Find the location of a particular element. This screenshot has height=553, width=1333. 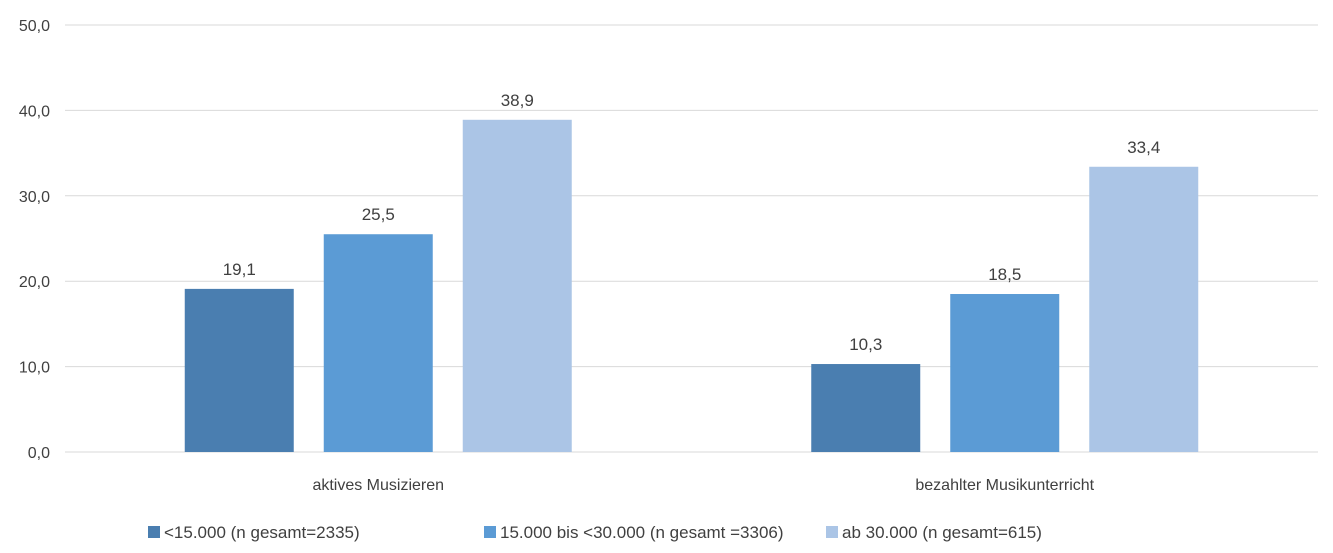

y-tick-label: 10,0 is located at coordinates (34, 368).